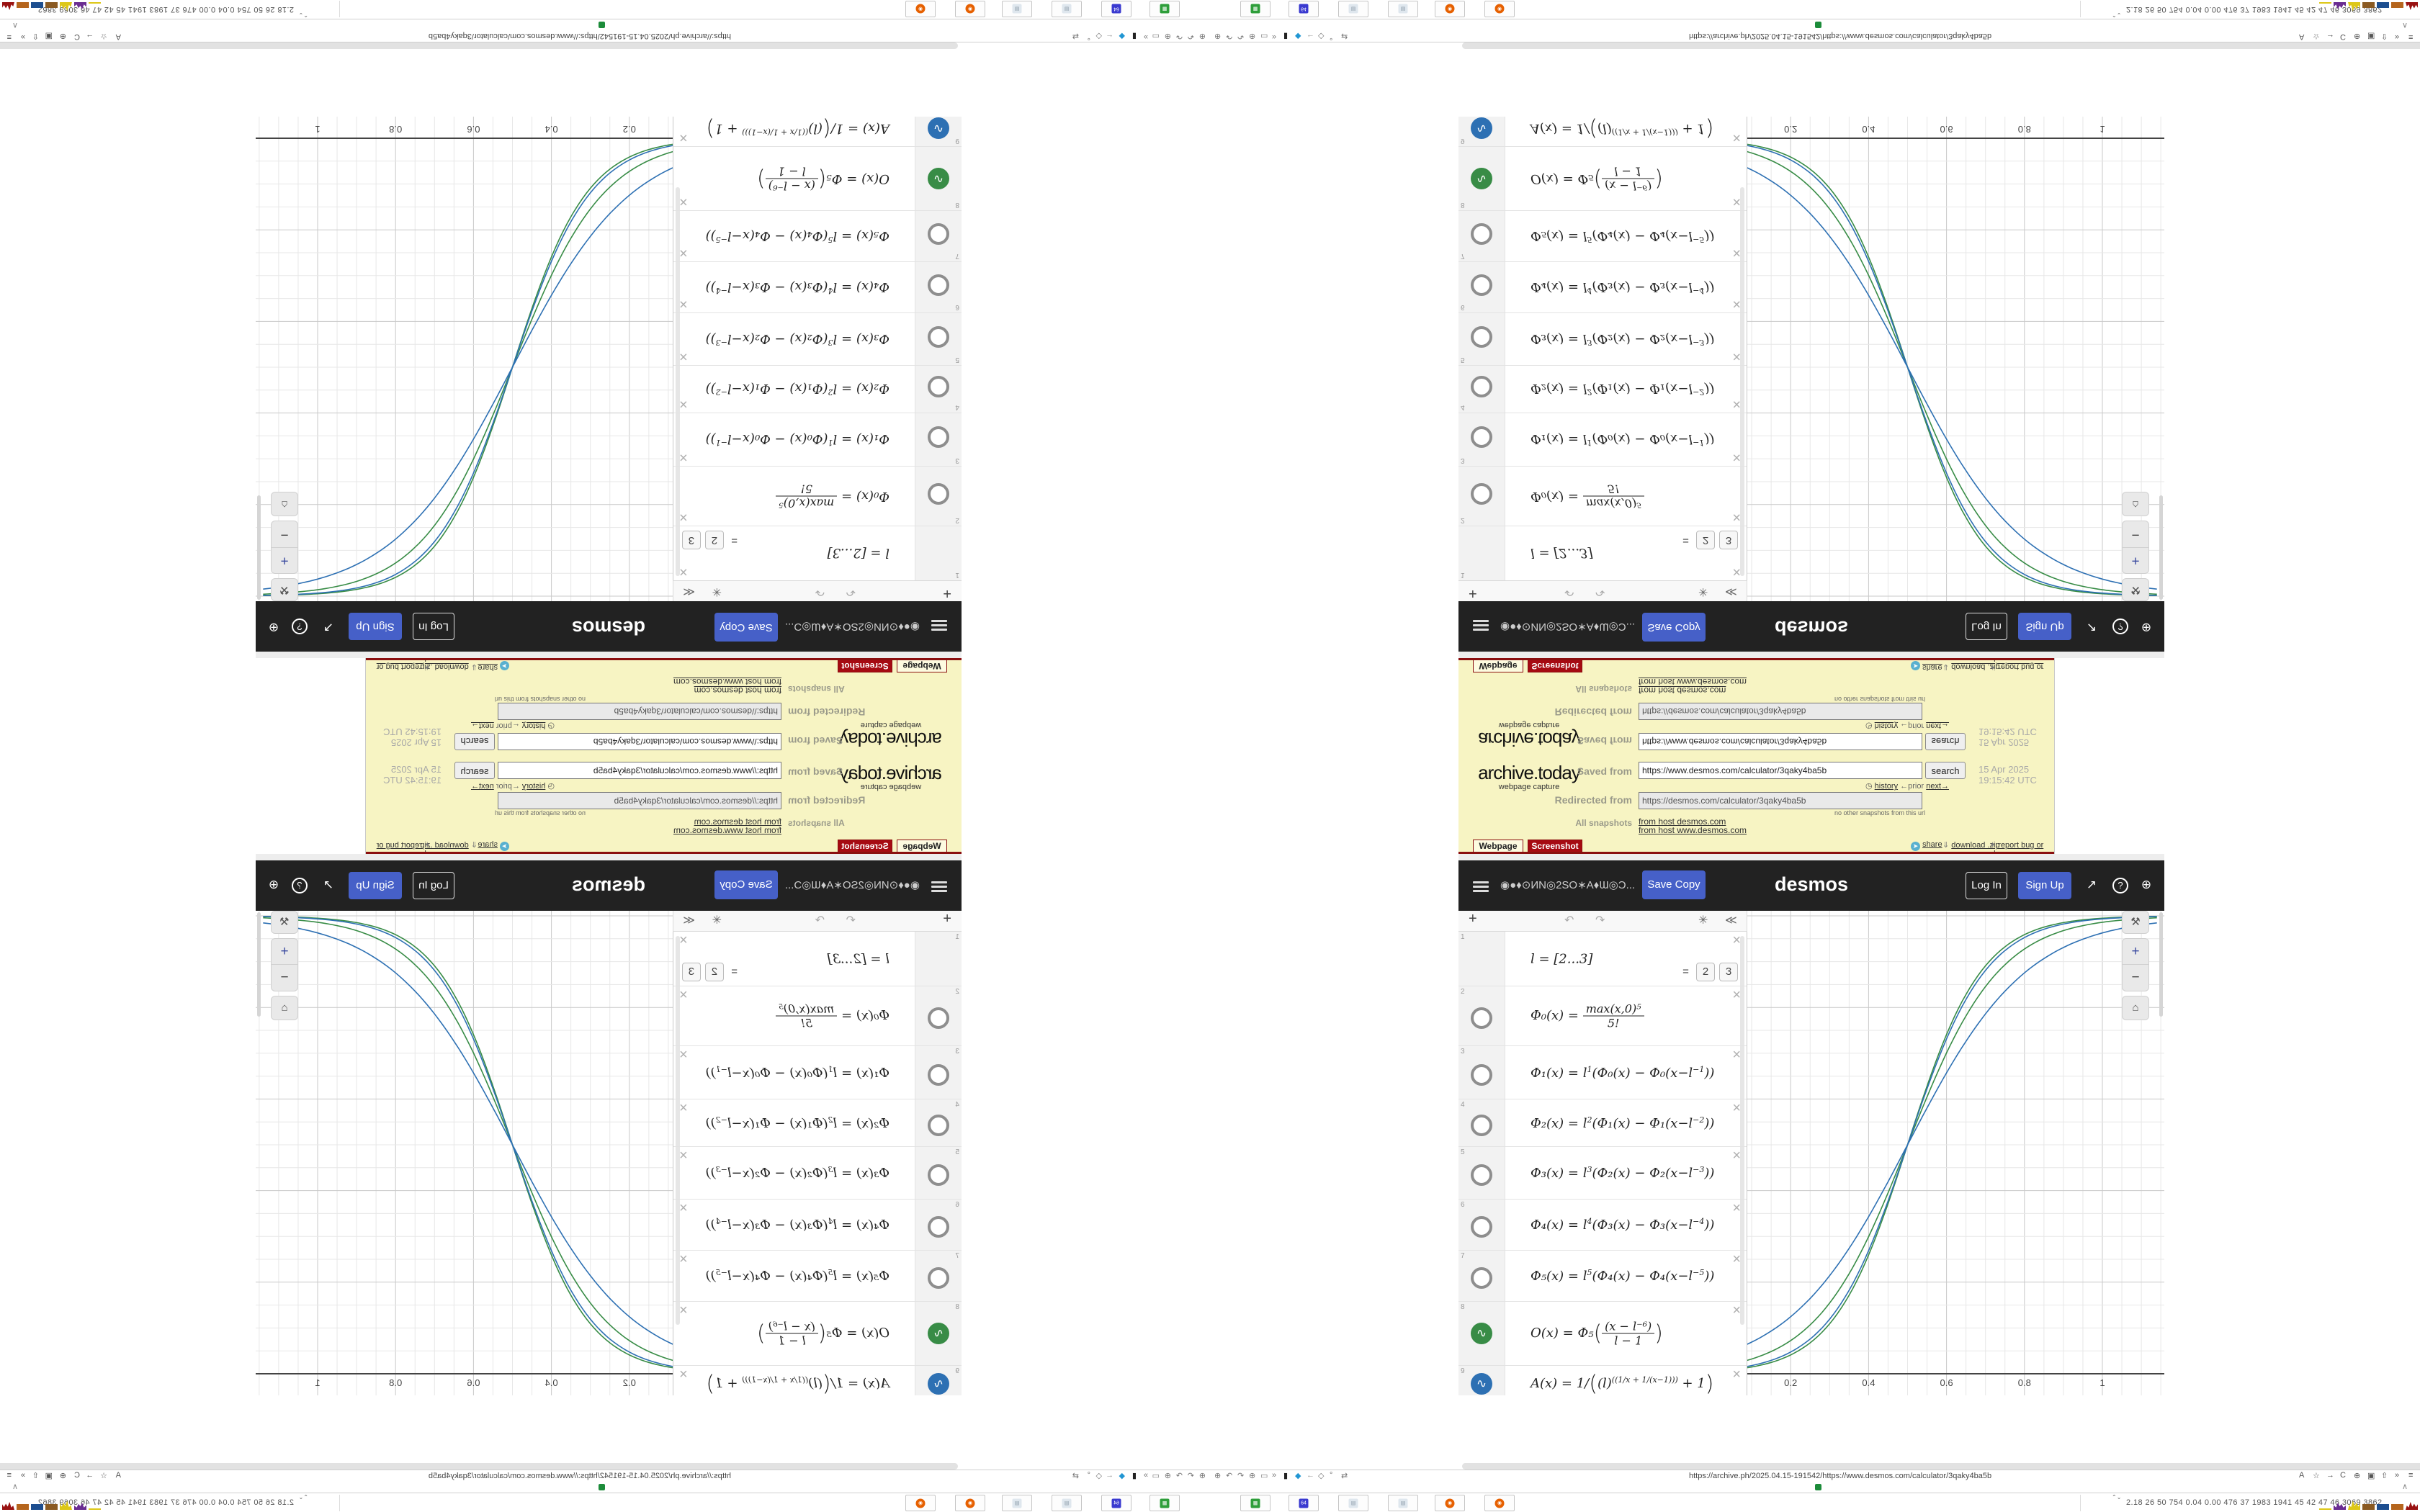  Describe the element at coordinates (737, 690) in the screenshot. I see `host-link-desmos: from host desmos.com` at that location.